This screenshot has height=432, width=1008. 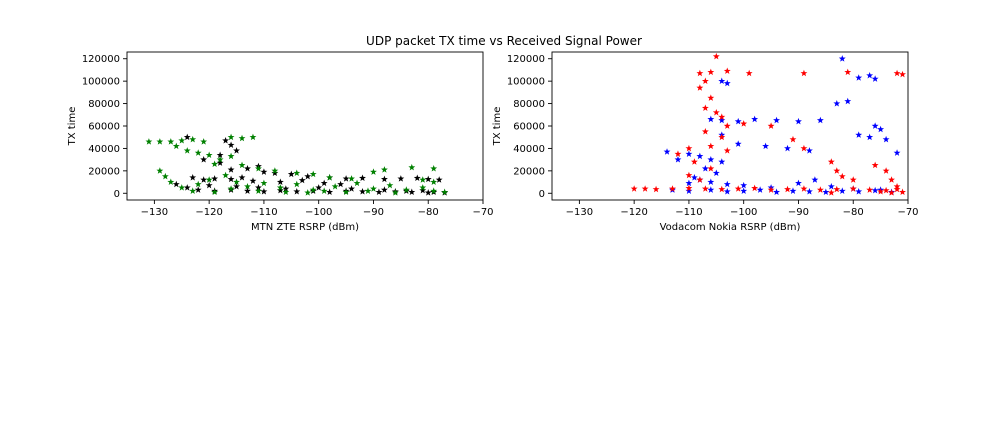 What do you see at coordinates (318, 212) in the screenshot?
I see `x-tick-label: −100` at bounding box center [318, 212].